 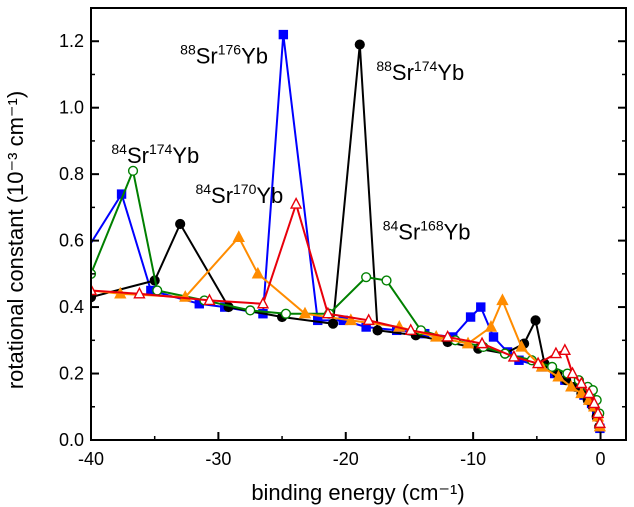 I want to click on series-label-sr84yb174: 84Sr174Yb, so click(x=155, y=154).